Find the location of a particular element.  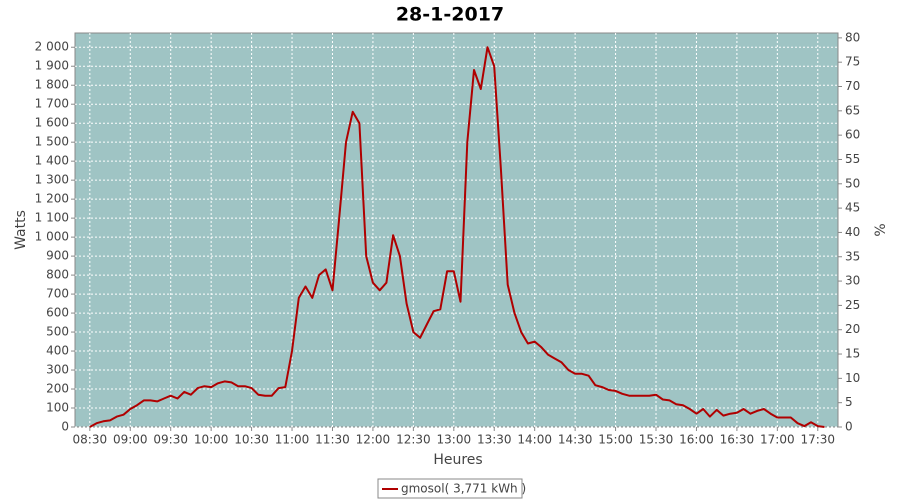

y-tick-label: 300 is located at coordinates (57, 370).